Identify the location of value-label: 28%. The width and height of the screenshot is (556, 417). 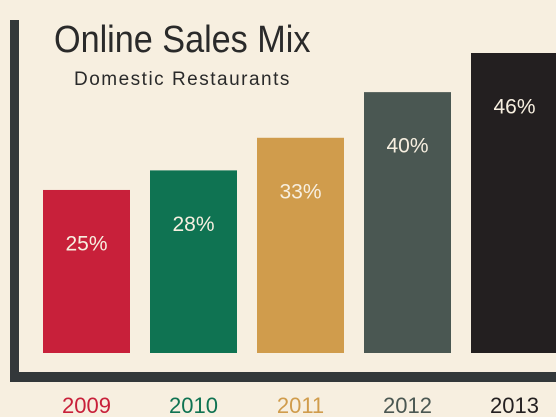
(193, 224).